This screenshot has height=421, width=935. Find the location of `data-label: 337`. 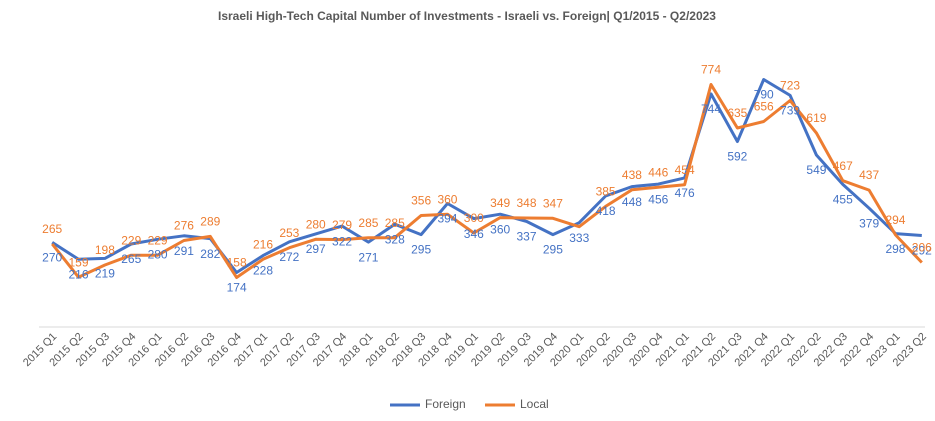

data-label: 337 is located at coordinates (527, 237).